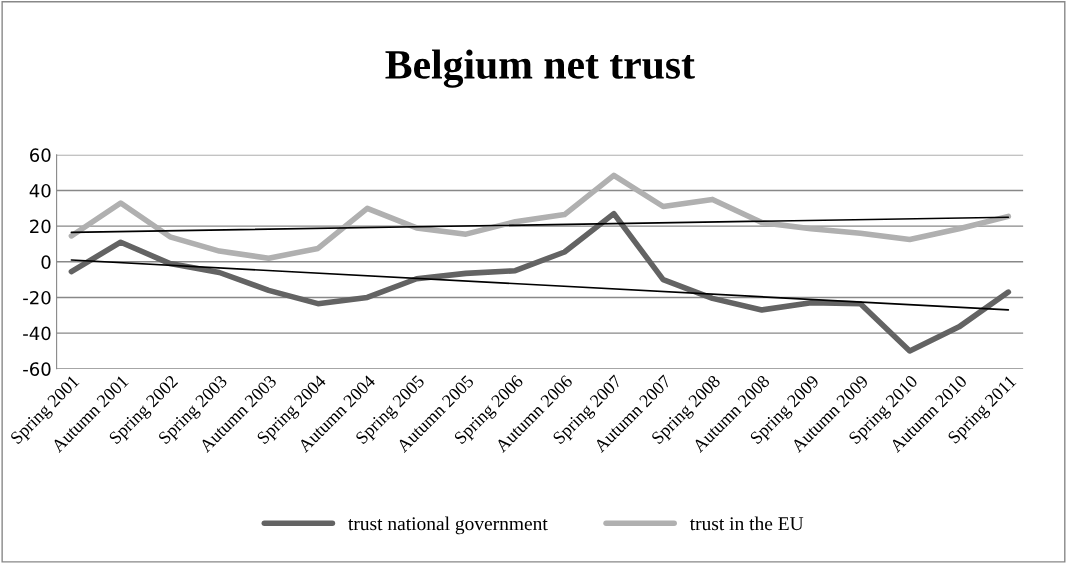 The width and height of the screenshot is (1068, 563). What do you see at coordinates (37, 297) in the screenshot?
I see `y-tick-label: -20` at bounding box center [37, 297].